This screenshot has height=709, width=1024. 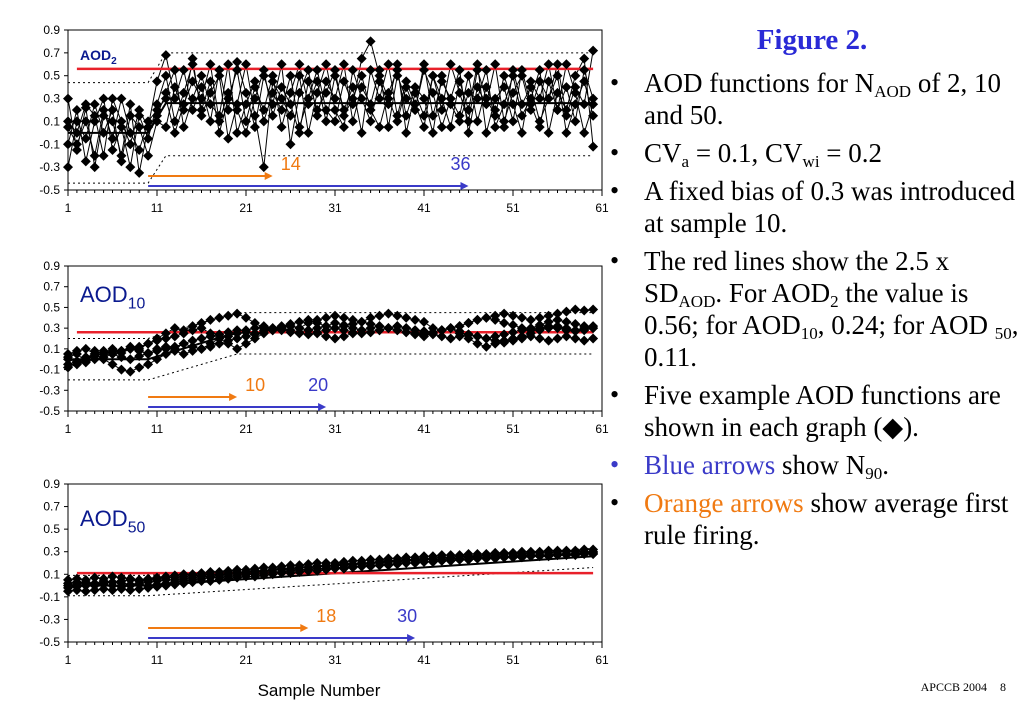 What do you see at coordinates (112, 521) in the screenshot?
I see `panel-label: AOD50` at bounding box center [112, 521].